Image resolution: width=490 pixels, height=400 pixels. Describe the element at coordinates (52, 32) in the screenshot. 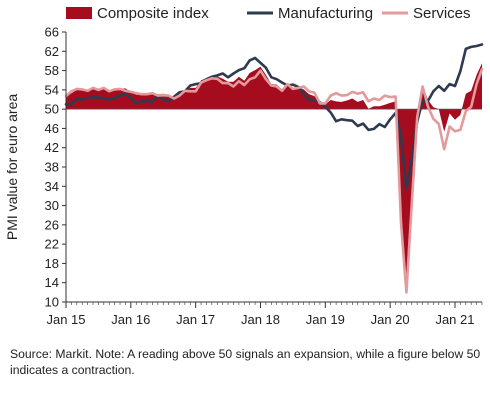

I see `y-tick-label: 66` at that location.